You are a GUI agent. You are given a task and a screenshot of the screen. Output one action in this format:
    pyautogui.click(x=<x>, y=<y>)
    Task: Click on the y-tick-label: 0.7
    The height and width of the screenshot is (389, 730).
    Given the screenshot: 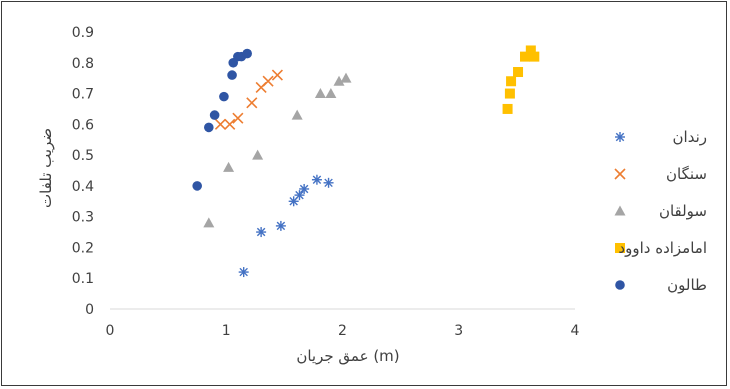 What is the action you would take?
    pyautogui.click(x=83, y=95)
    